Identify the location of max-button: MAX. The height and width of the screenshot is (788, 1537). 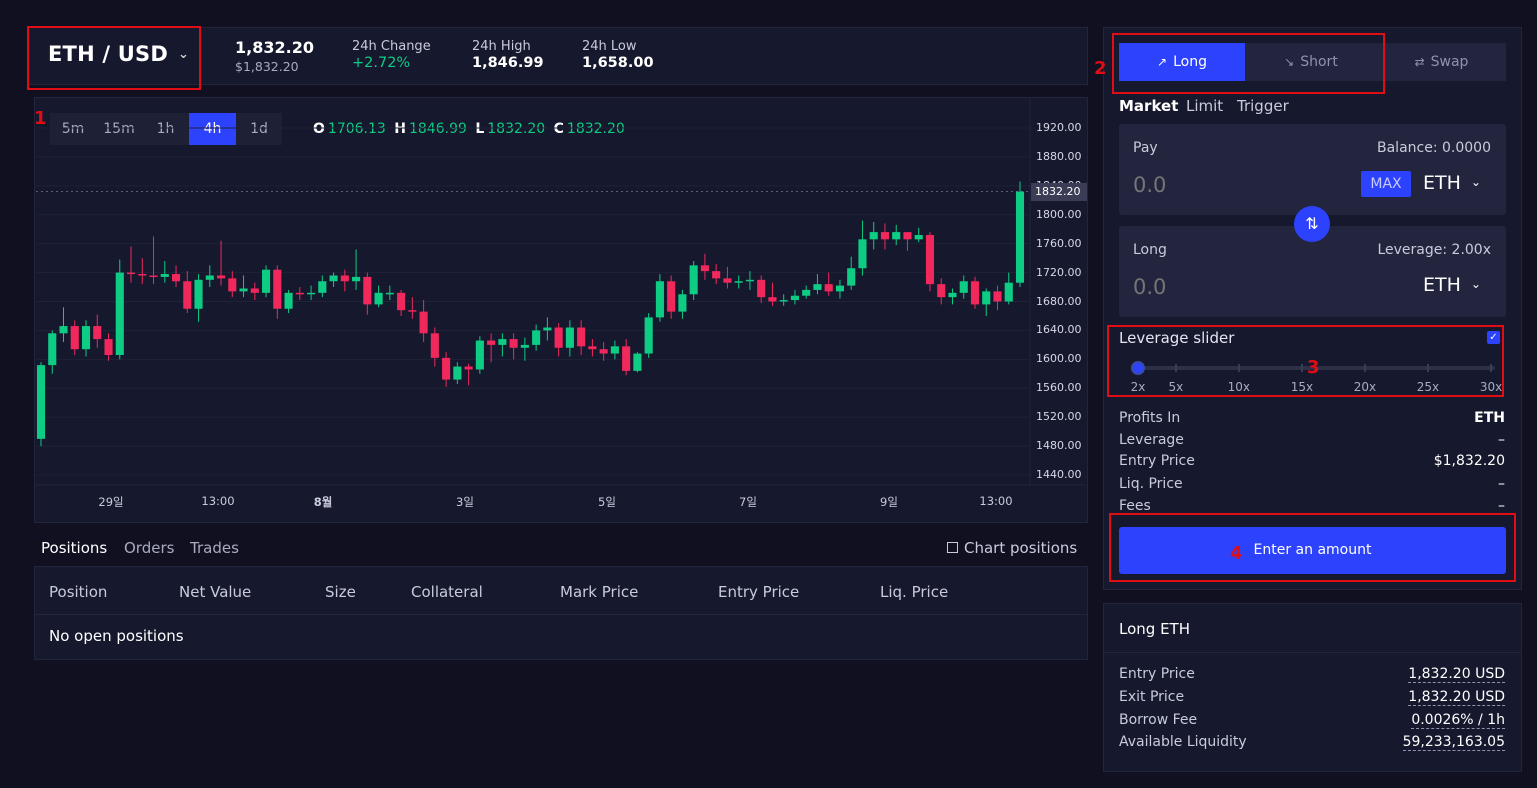
(1386, 184).